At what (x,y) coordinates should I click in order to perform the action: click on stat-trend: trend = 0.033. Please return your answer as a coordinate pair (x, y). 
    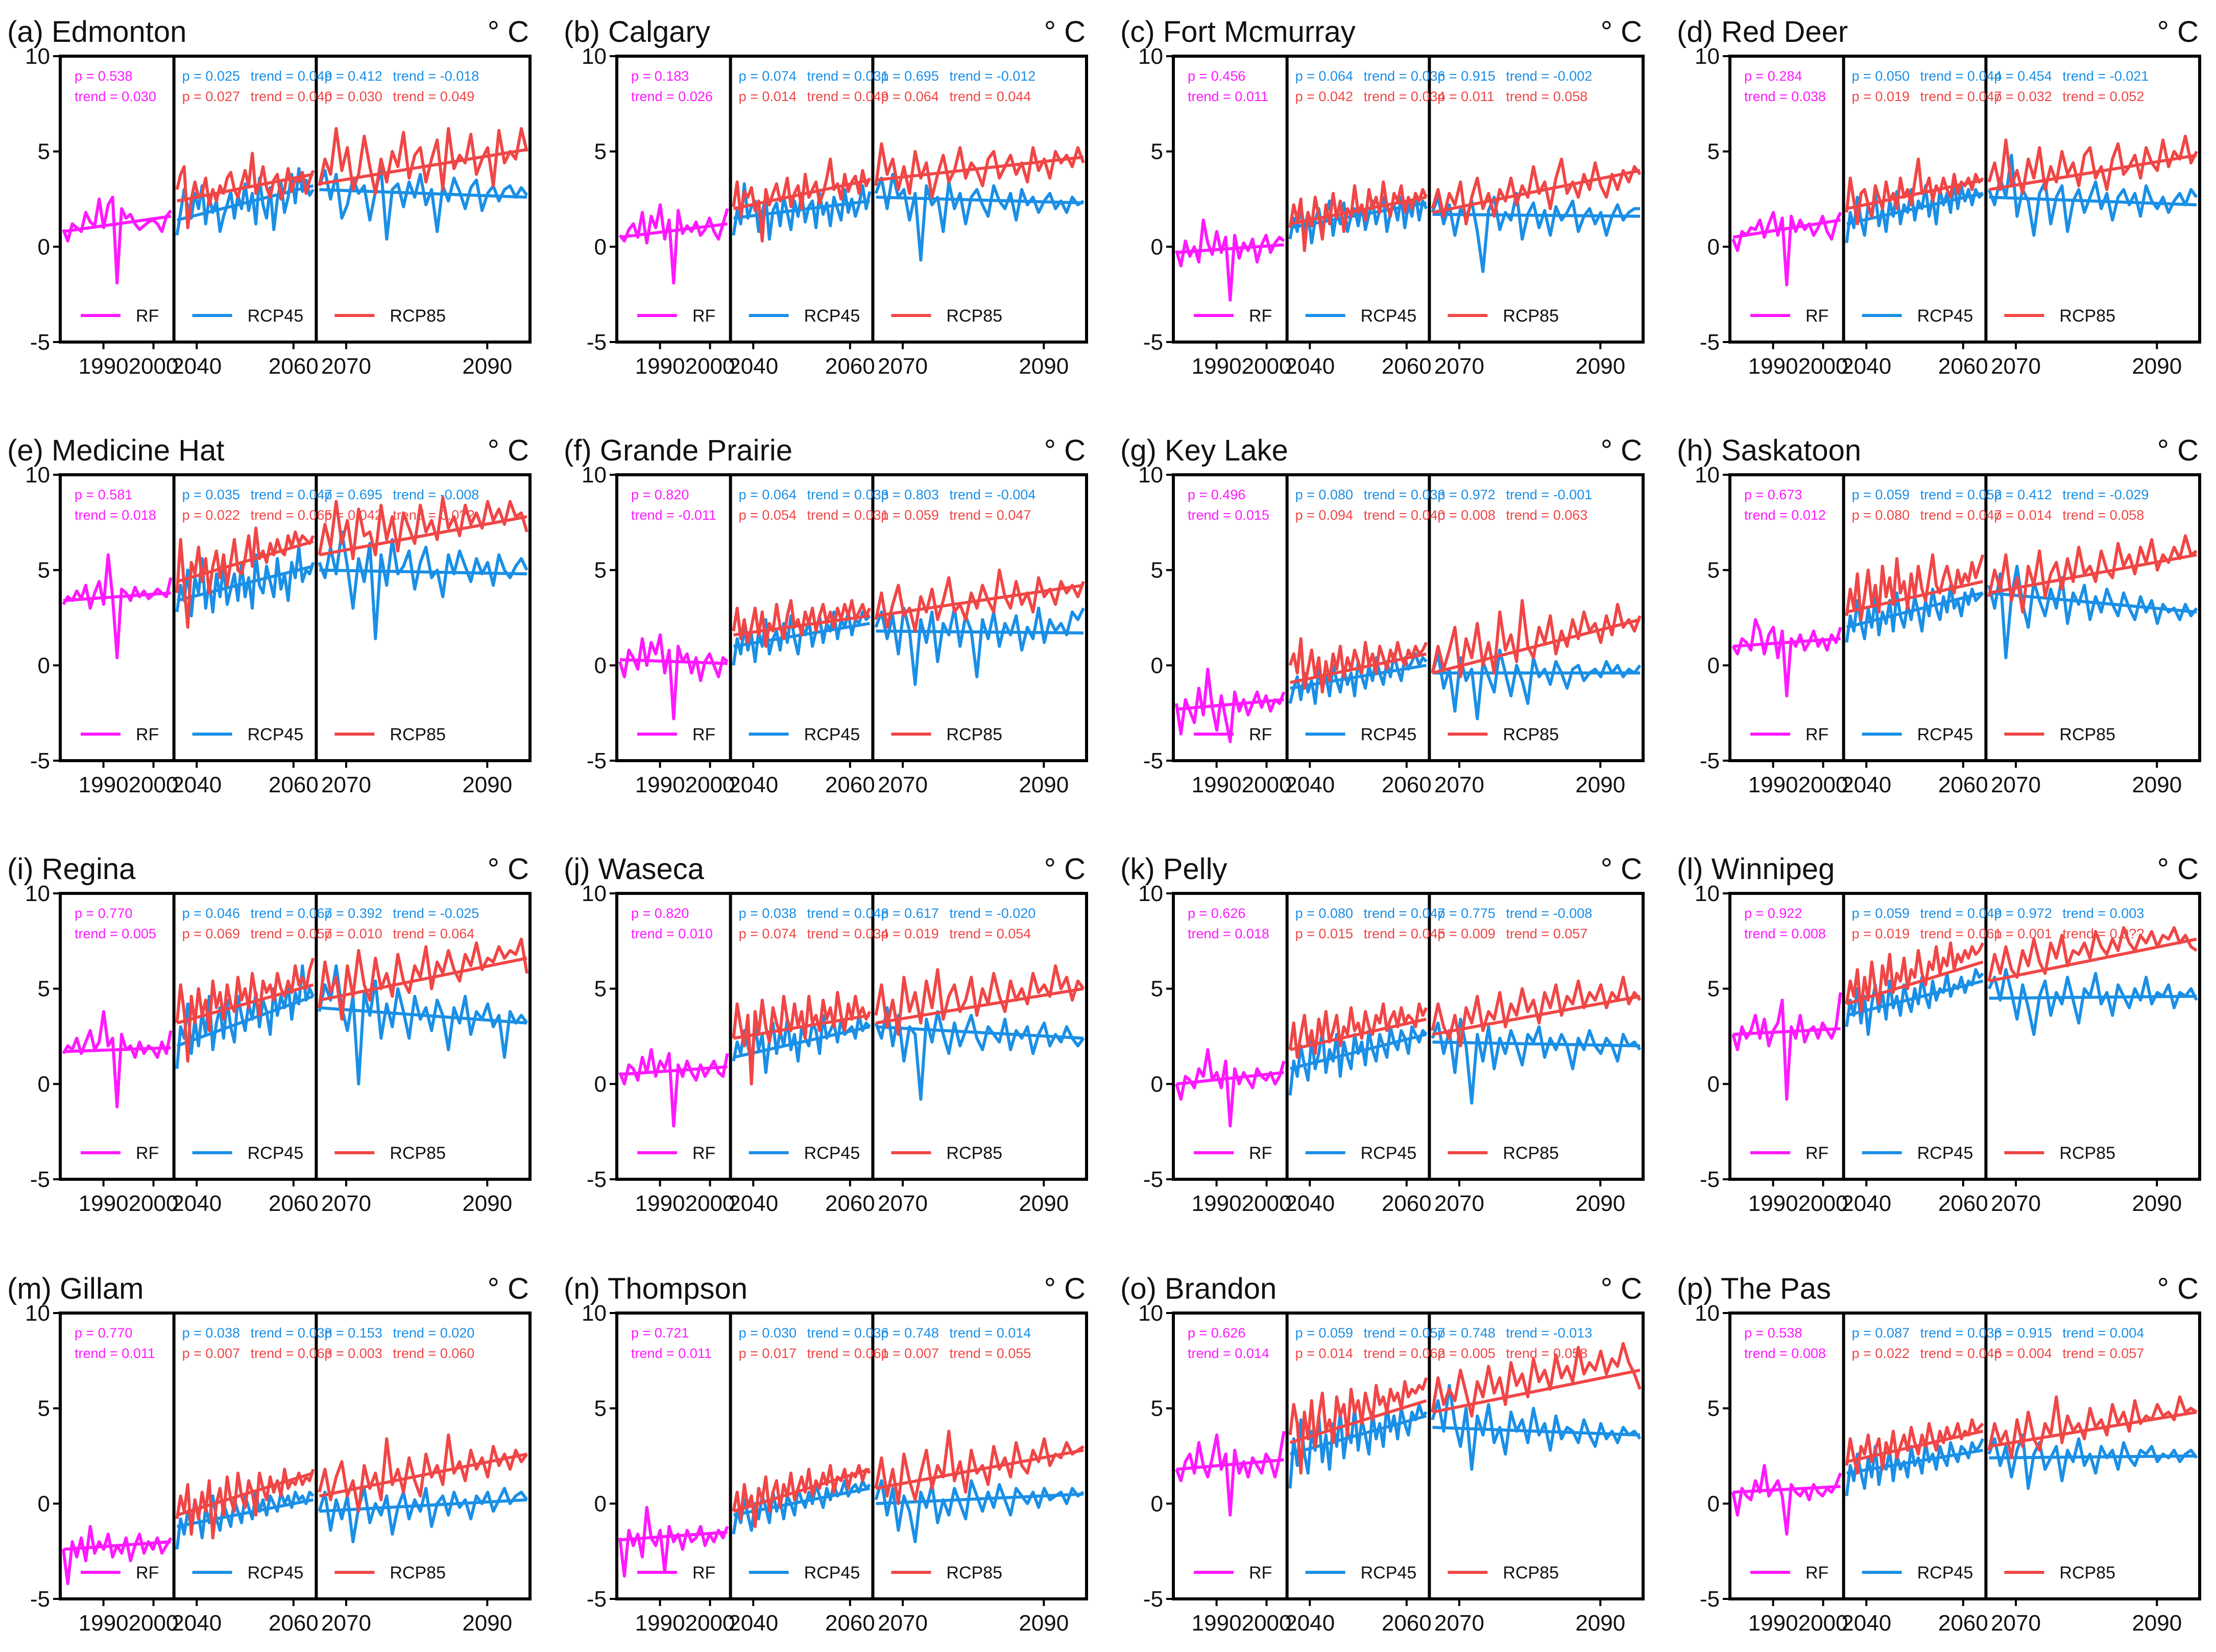
    Looking at the image, I should click on (1405, 494).